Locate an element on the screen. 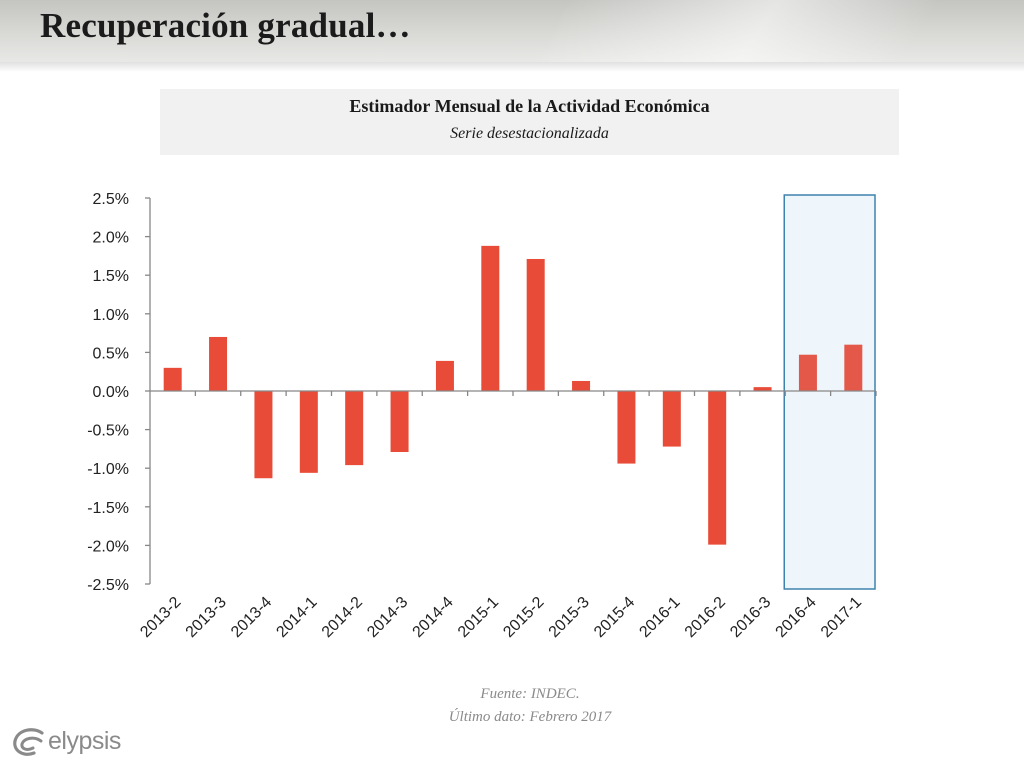  x-tick-label: 2013-4 is located at coordinates (251, 617).